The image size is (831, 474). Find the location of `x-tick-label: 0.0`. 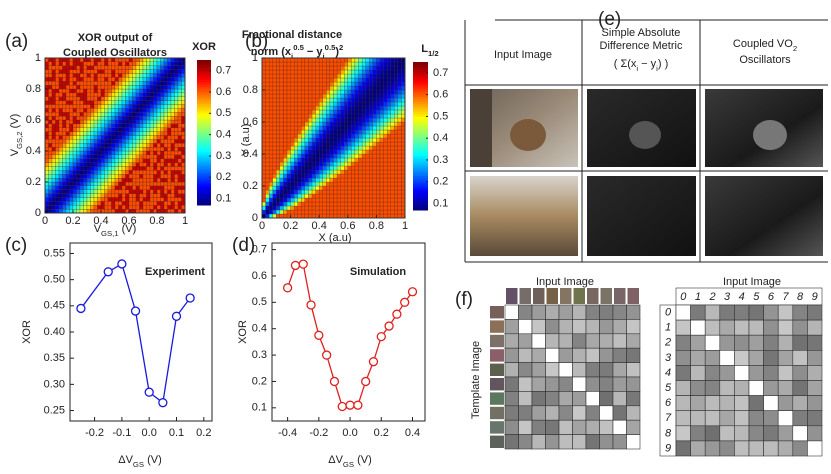

x-tick-label: 0.0 is located at coordinates (349, 433).